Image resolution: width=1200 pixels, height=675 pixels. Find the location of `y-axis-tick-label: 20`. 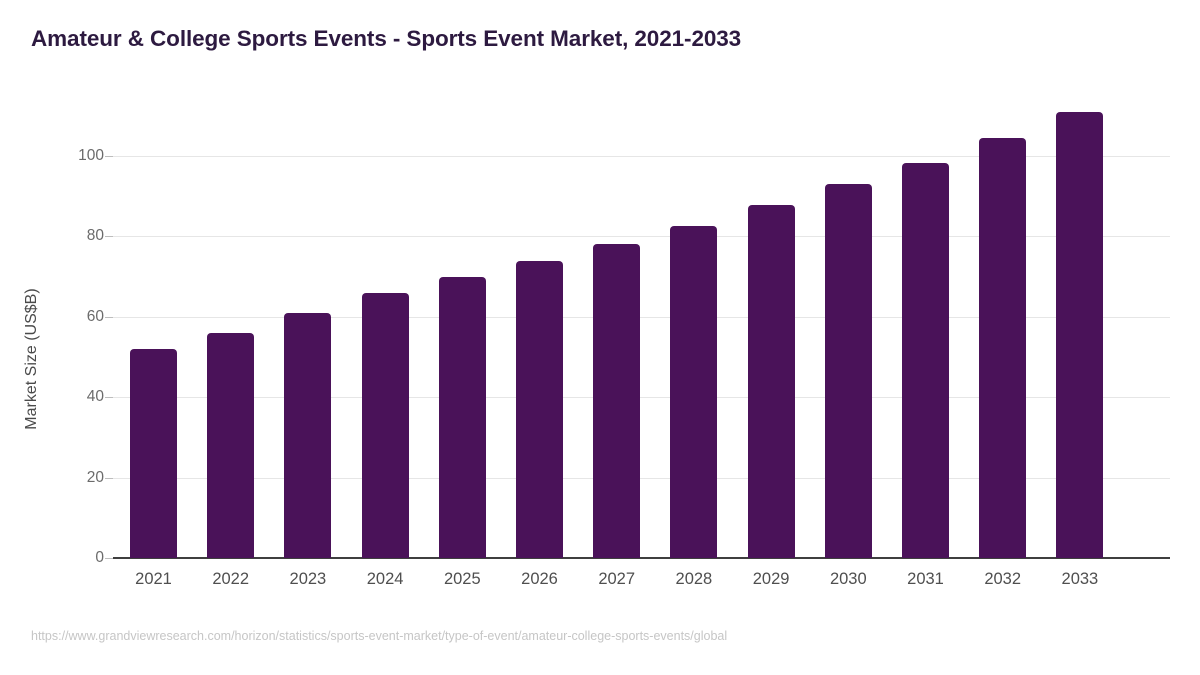

y-axis-tick-label: 20 is located at coordinates (95, 477).